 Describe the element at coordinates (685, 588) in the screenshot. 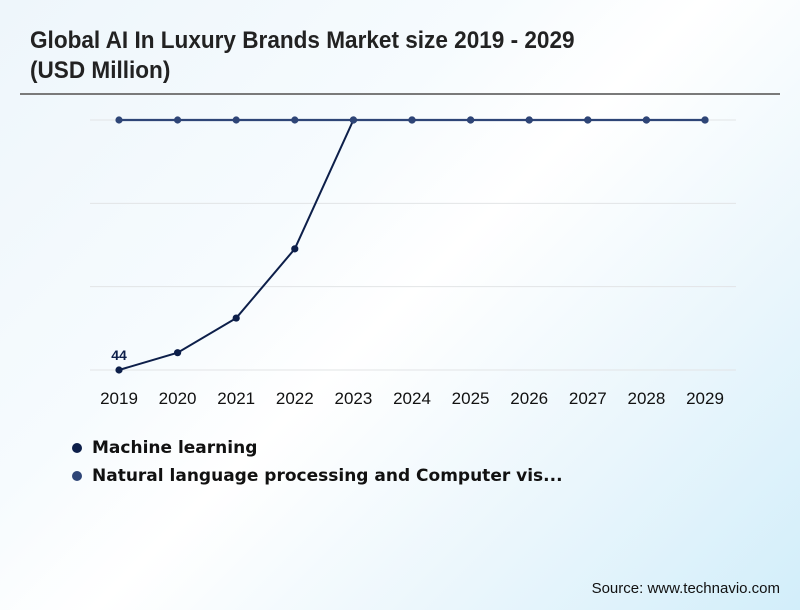

I see `source-credit: Source: www.technavio.com` at that location.